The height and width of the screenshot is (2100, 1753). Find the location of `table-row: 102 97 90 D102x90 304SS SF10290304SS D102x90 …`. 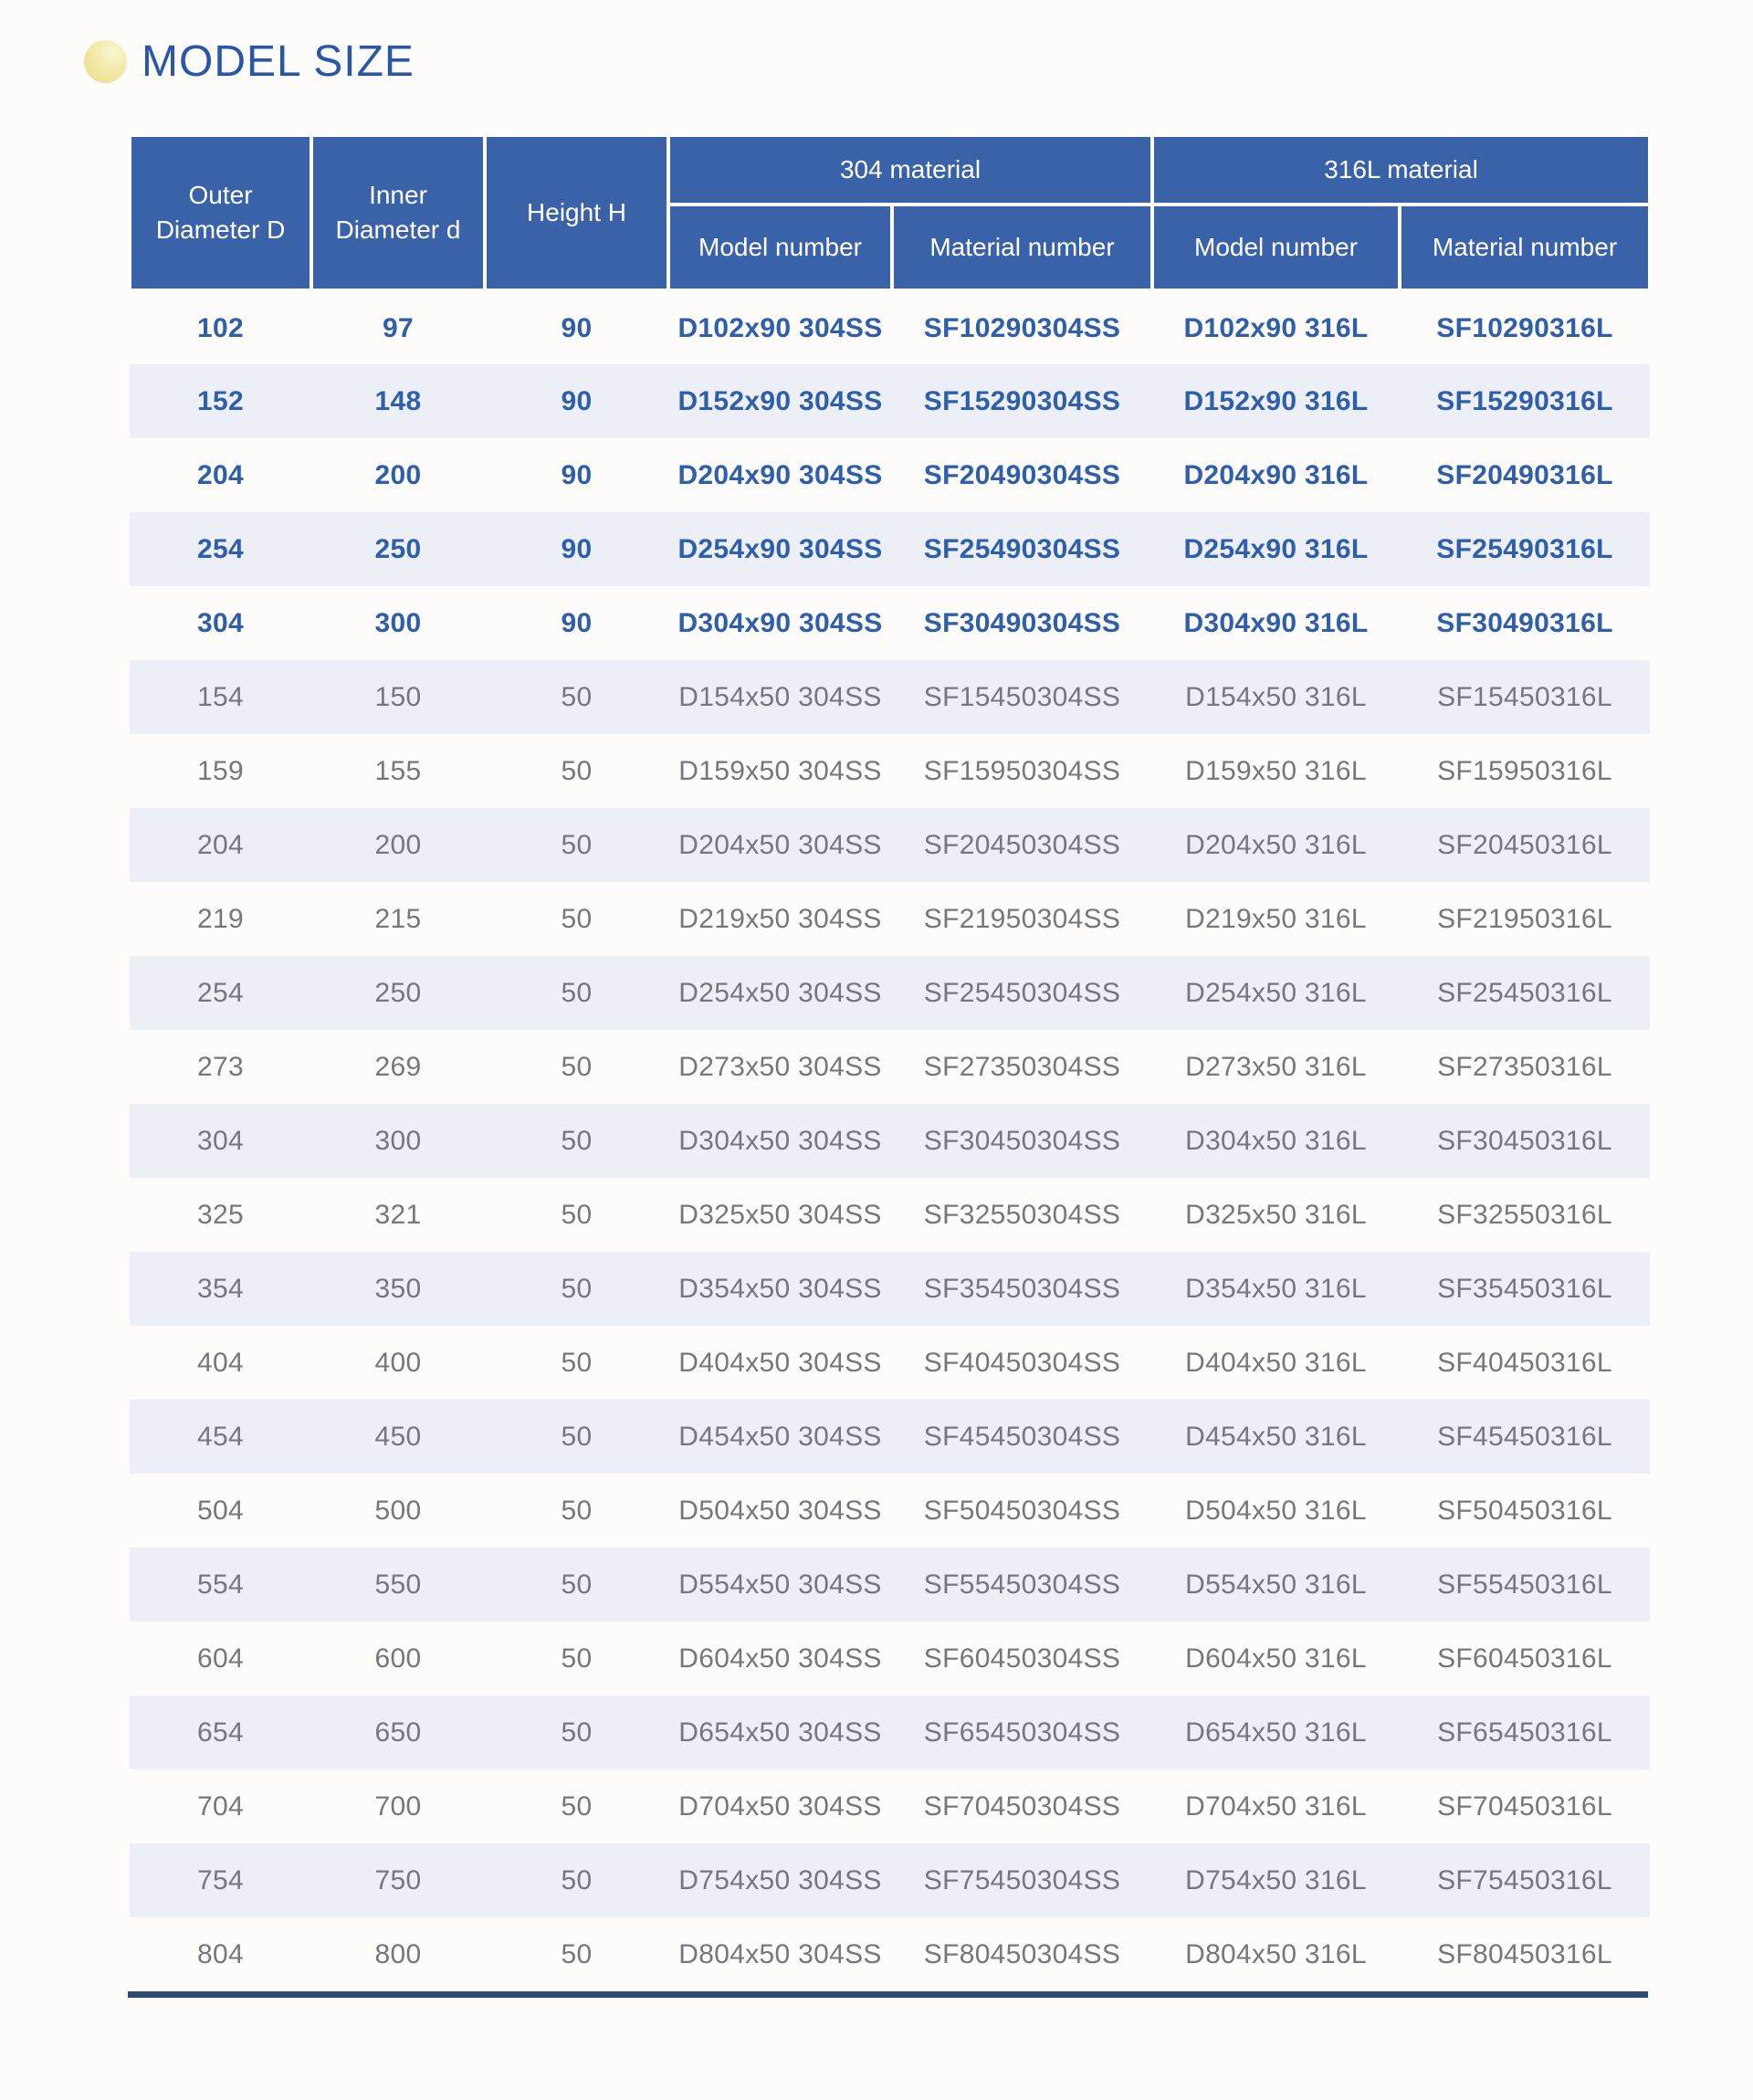

table-row: 102 97 90 D102x90 304SS SF10290304SS D102x90 … is located at coordinates (890, 327).